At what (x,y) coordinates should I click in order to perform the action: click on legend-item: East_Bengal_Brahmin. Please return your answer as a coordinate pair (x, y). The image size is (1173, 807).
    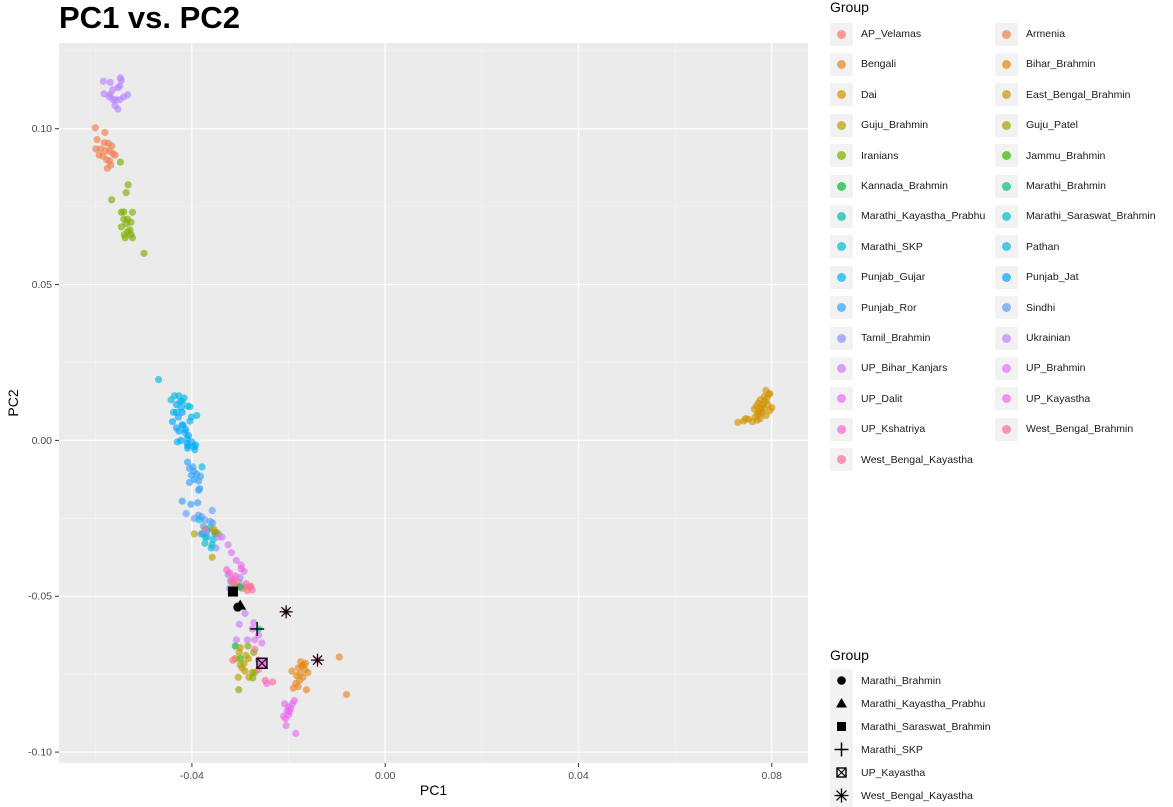
    Looking at the image, I should click on (1062, 95).